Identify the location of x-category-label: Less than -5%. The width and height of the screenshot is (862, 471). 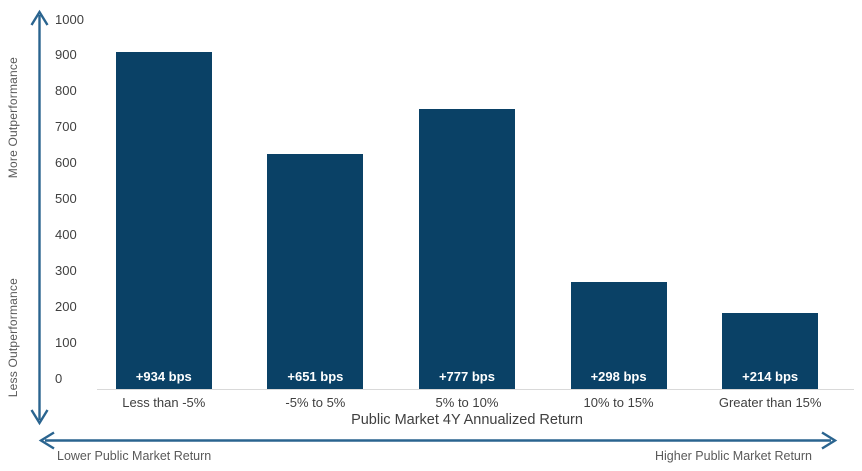
(164, 402).